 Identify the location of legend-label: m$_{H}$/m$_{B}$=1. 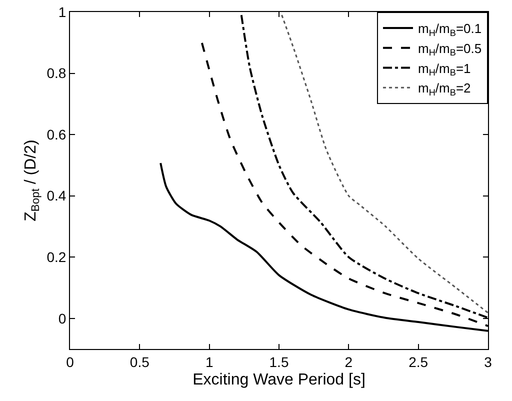
(444, 69).